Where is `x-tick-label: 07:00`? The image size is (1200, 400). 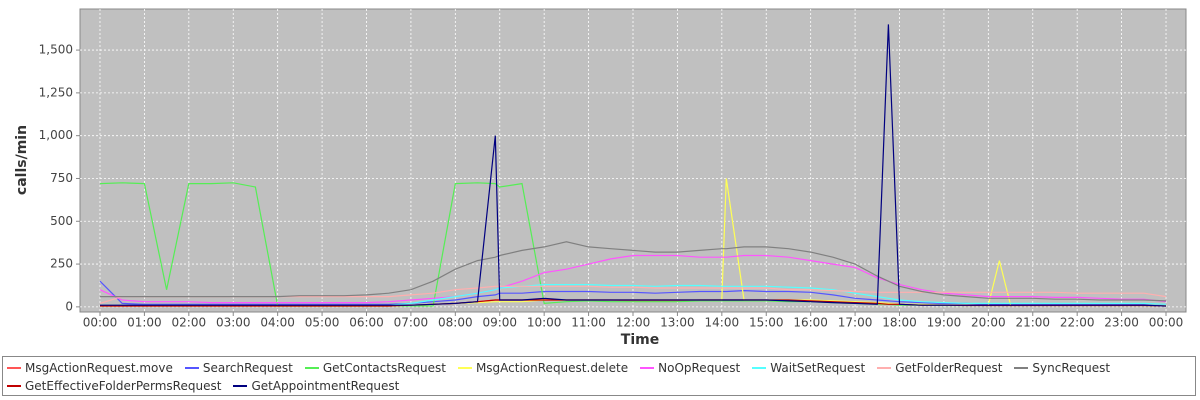 x-tick-label: 07:00 is located at coordinates (411, 323).